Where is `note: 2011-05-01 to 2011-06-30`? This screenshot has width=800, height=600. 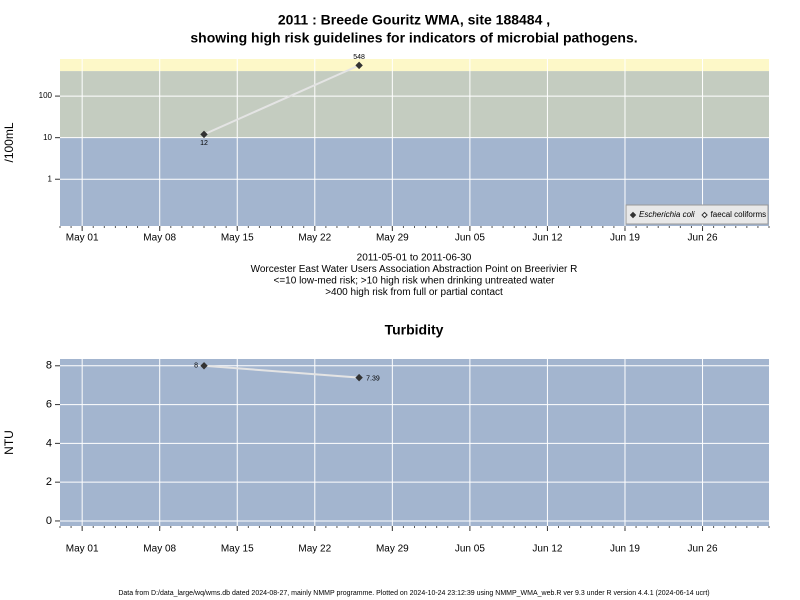 note: 2011-05-01 to 2011-06-30 is located at coordinates (414, 258).